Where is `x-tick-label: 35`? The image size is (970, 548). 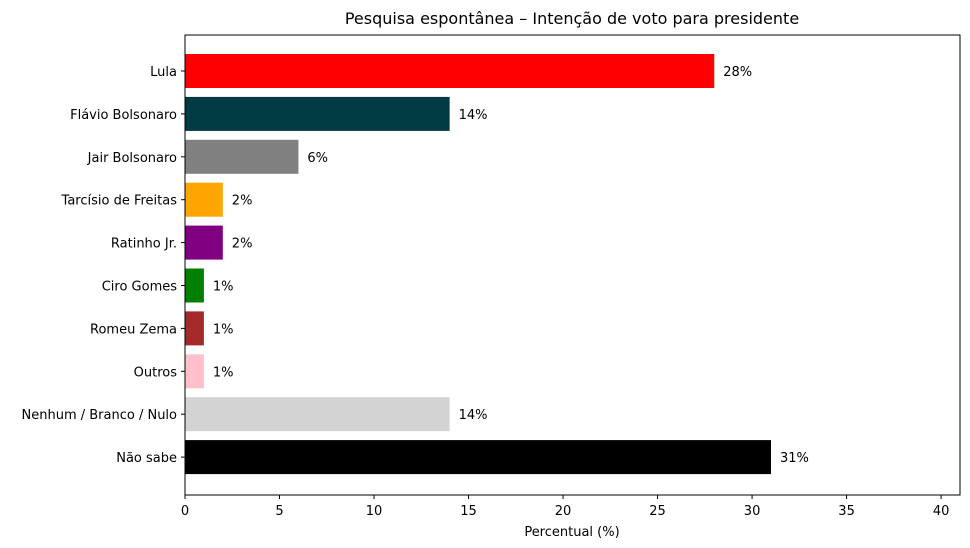 x-tick-label: 35 is located at coordinates (846, 511).